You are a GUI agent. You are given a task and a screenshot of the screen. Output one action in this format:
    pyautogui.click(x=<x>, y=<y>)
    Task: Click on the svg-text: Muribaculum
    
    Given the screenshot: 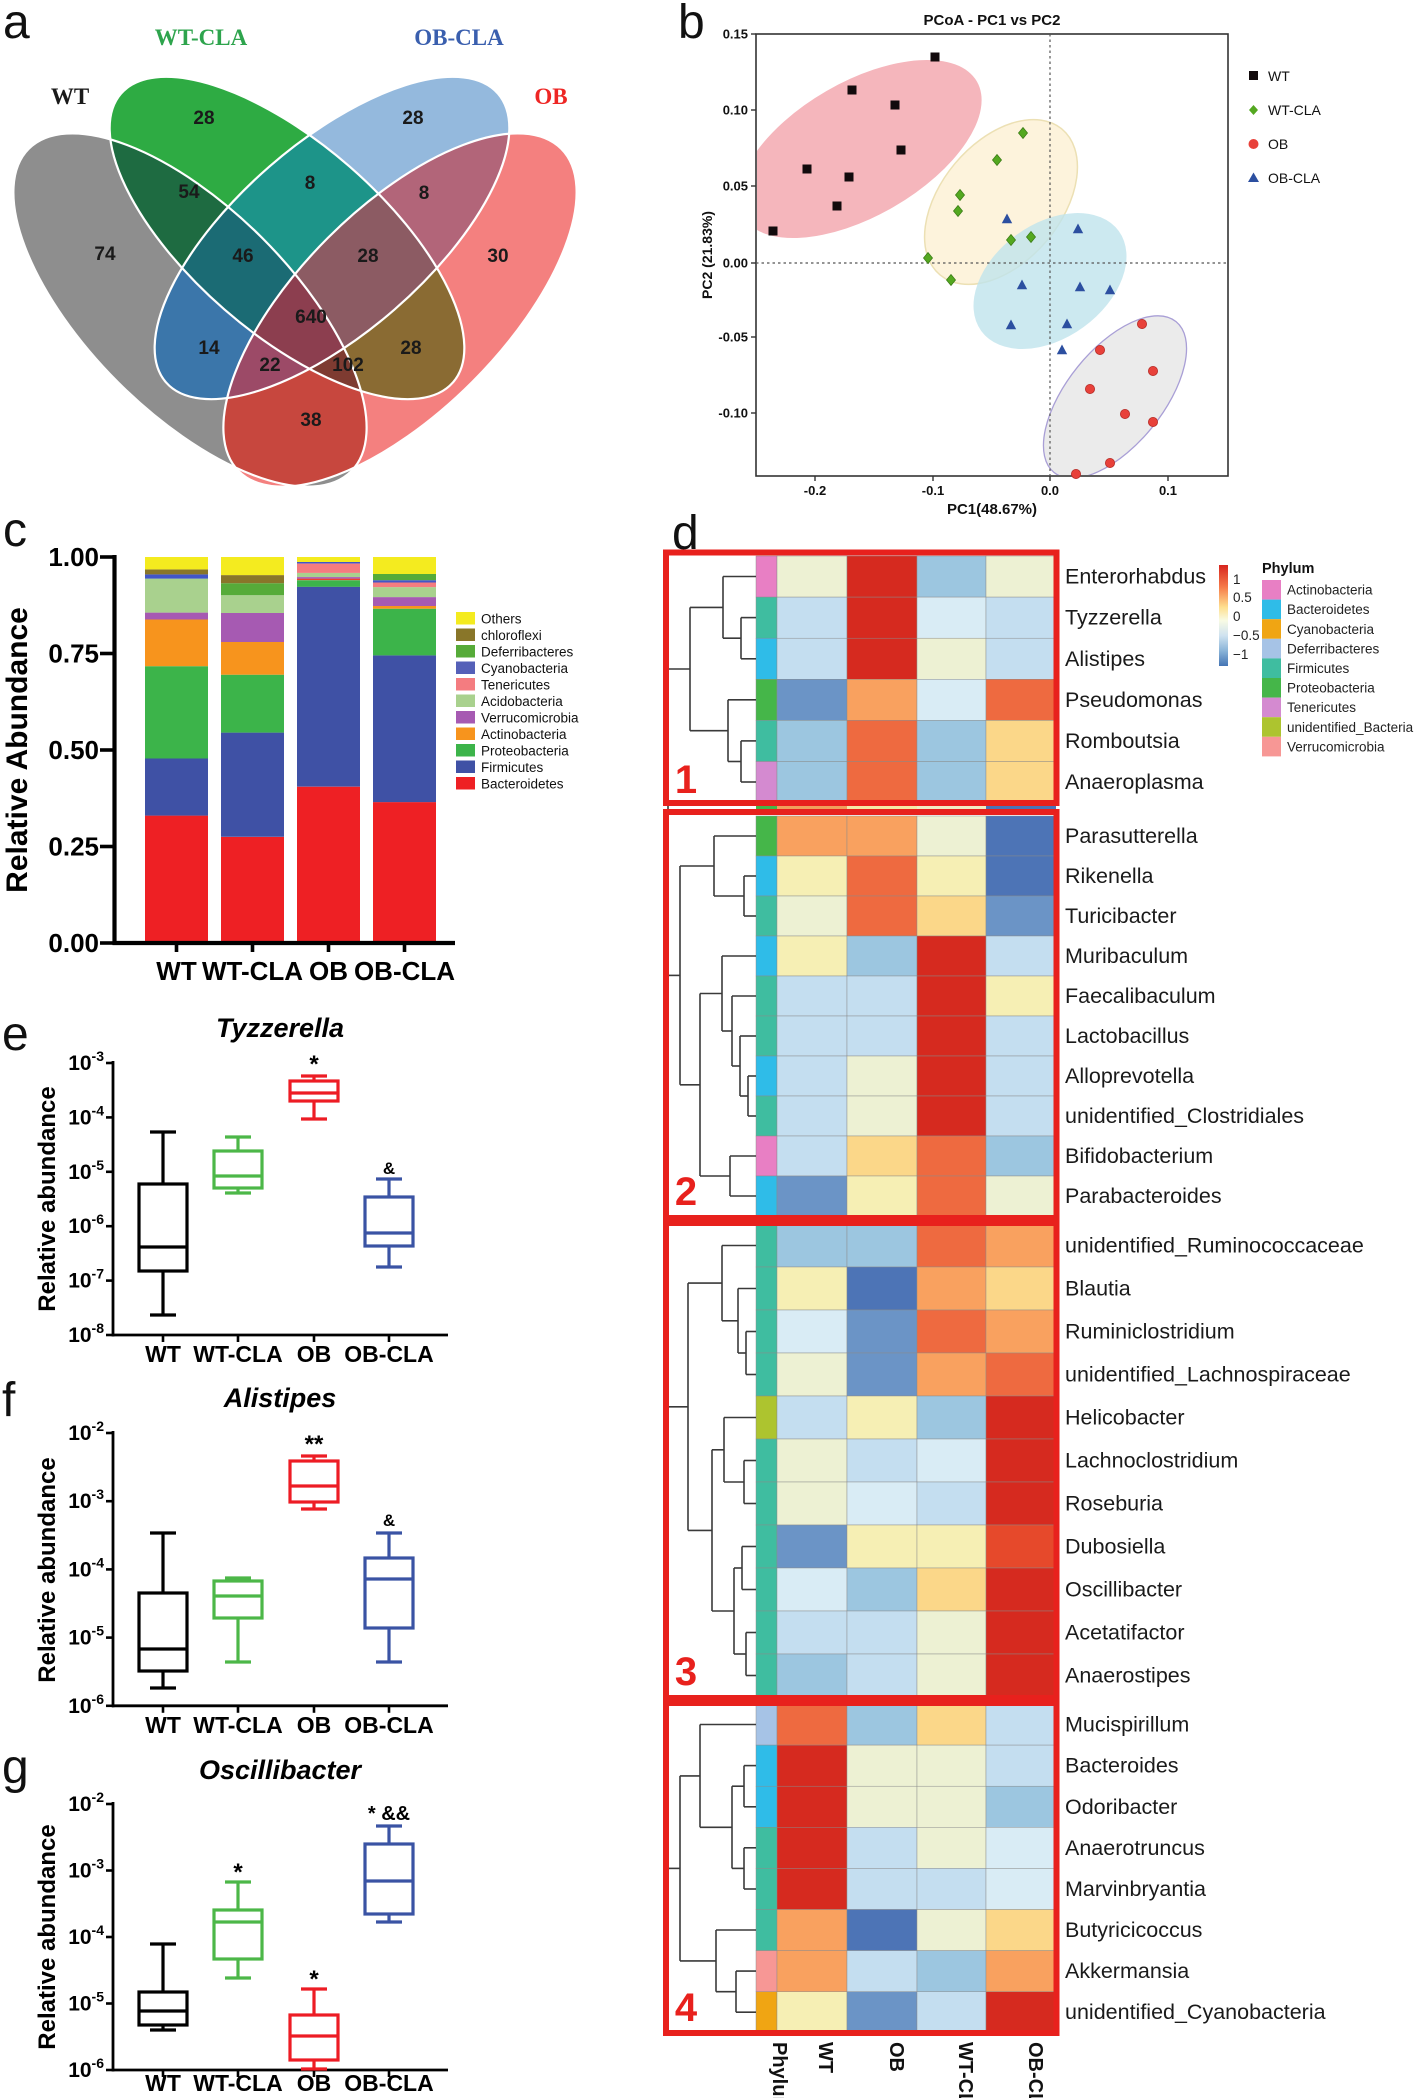 What is the action you would take?
    pyautogui.click(x=1126, y=956)
    